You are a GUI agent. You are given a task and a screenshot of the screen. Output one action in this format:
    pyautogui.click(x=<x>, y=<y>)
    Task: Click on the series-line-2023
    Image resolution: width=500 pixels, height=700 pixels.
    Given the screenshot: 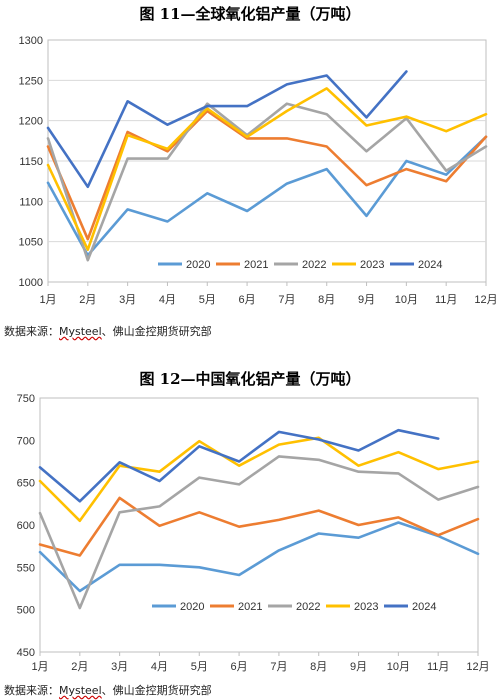 What is the action you would take?
    pyautogui.click(x=259, y=479)
    